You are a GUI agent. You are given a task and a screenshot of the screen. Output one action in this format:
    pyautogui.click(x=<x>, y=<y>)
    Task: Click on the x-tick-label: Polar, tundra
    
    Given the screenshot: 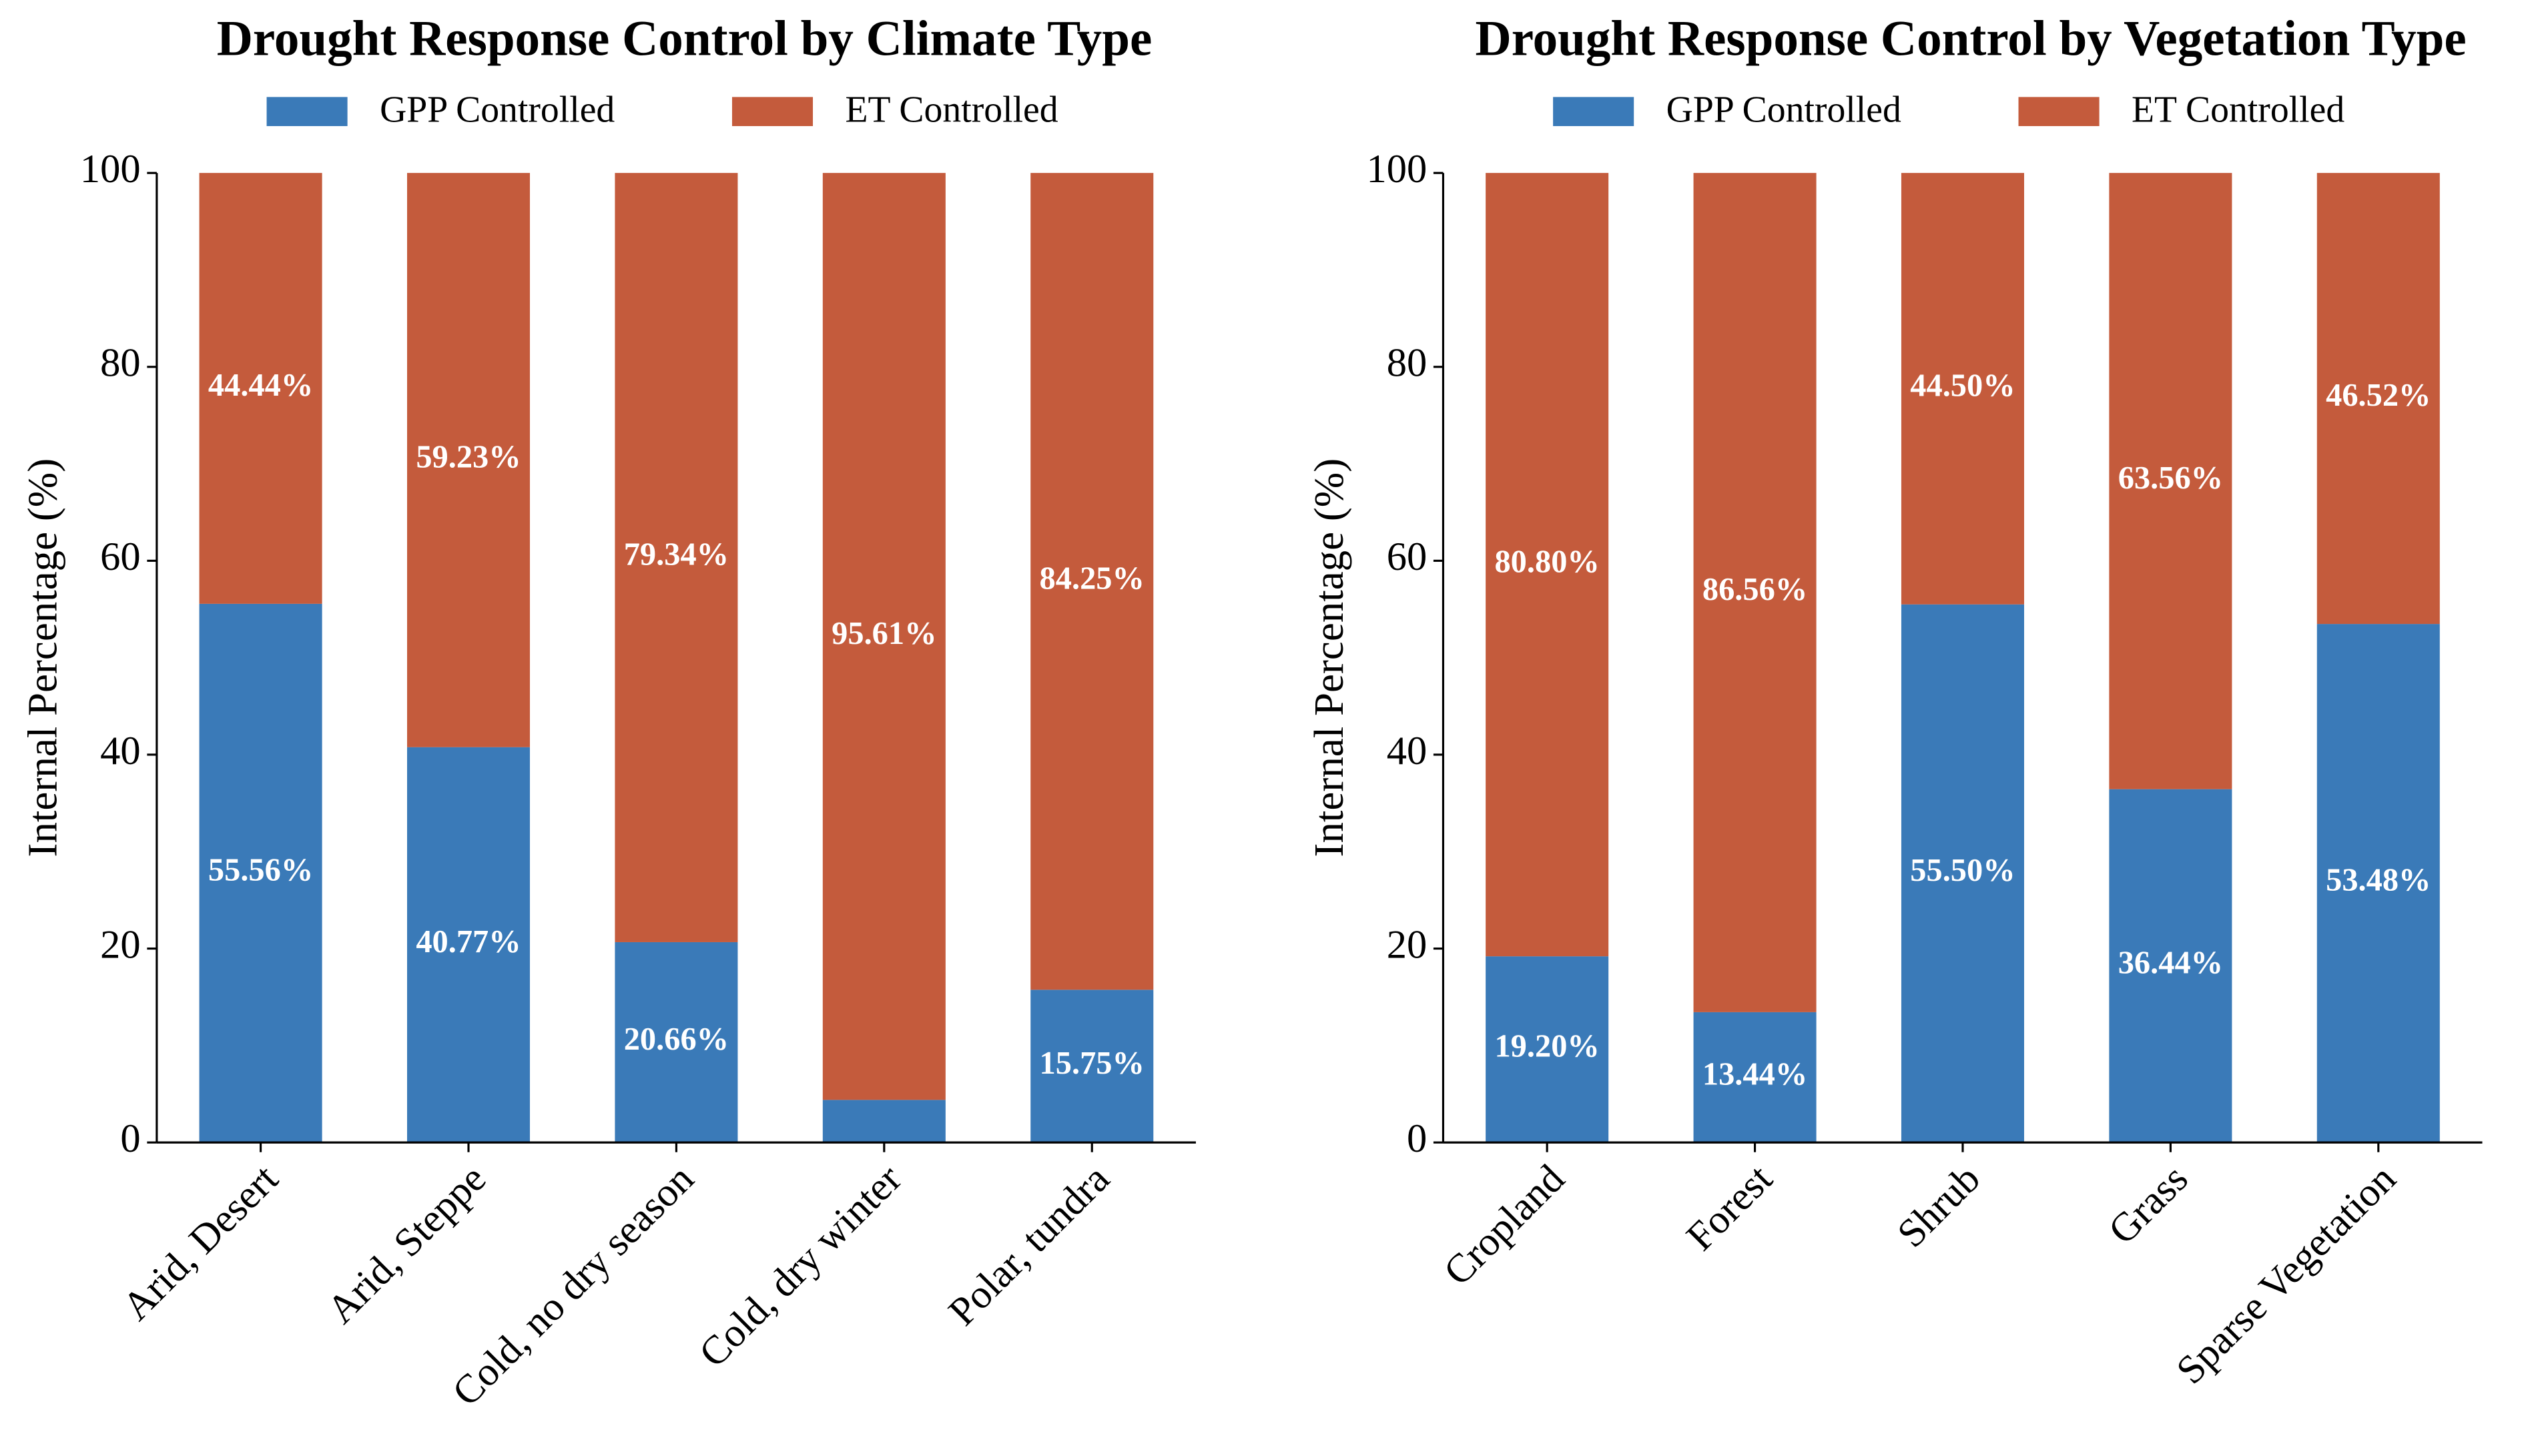 What is the action you would take?
    pyautogui.click(x=1029, y=1245)
    